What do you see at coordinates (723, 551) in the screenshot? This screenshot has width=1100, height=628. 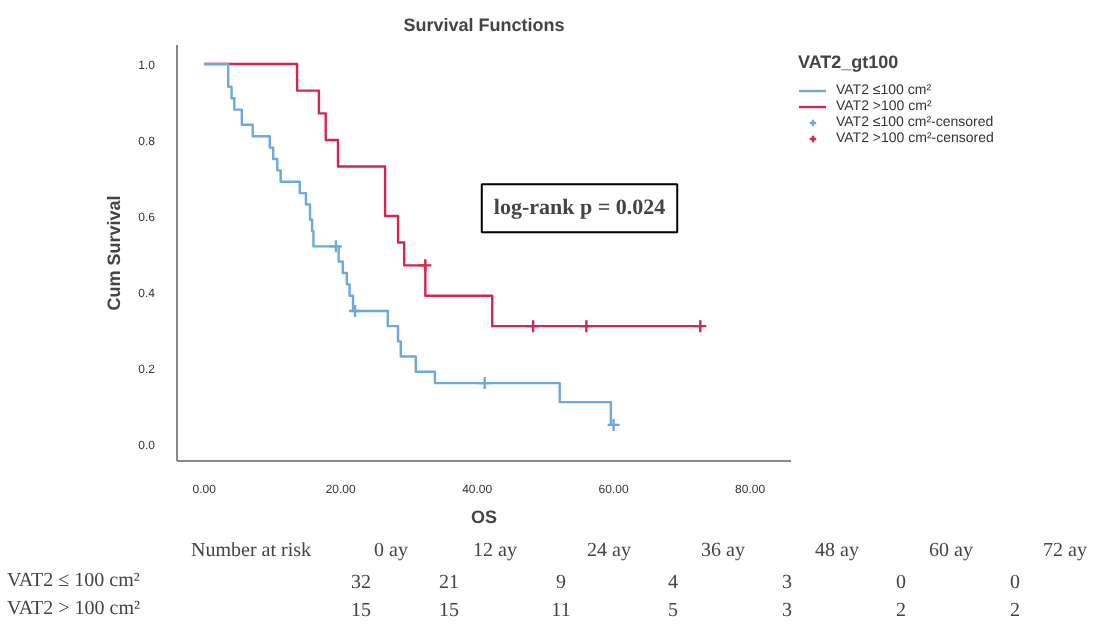 I see `text: 36 ay` at bounding box center [723, 551].